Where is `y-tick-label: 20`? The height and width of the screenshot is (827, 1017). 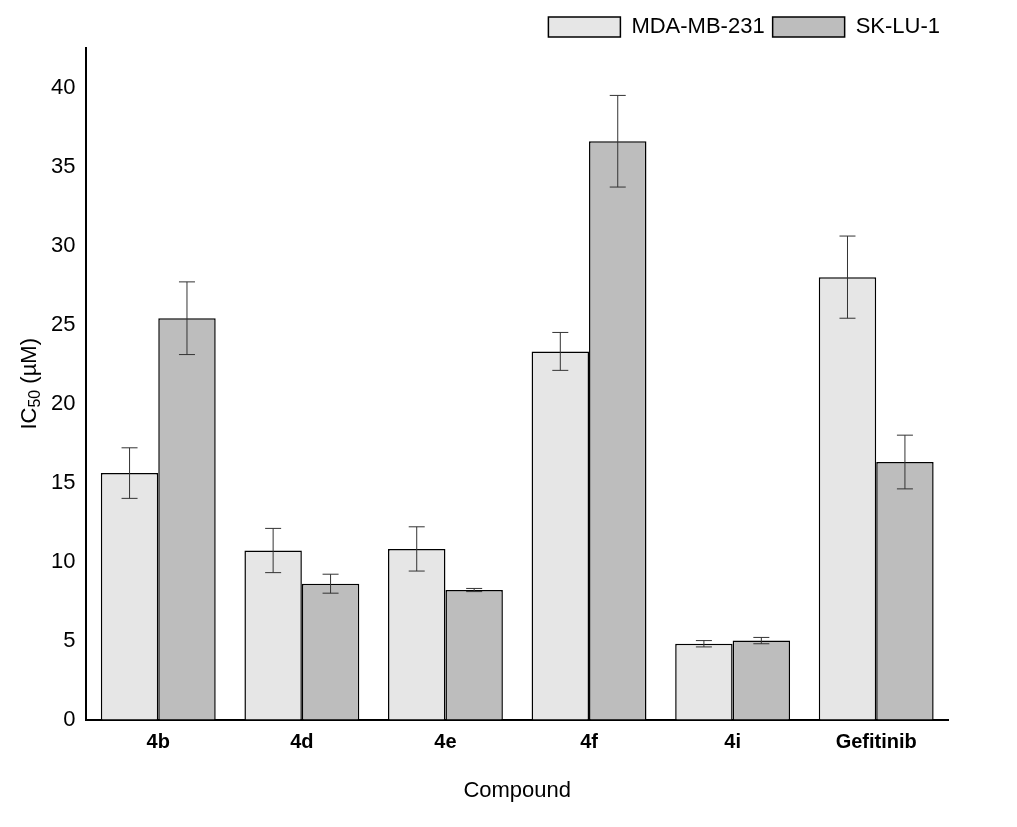 y-tick-label: 20 is located at coordinates (63, 402).